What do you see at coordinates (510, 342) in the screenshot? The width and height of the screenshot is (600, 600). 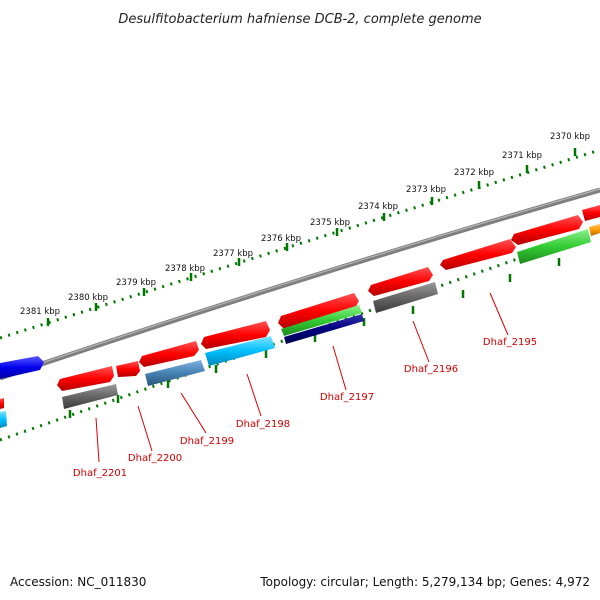 I see `gene-label-dhaf-2195: Dhaf_2195` at bounding box center [510, 342].